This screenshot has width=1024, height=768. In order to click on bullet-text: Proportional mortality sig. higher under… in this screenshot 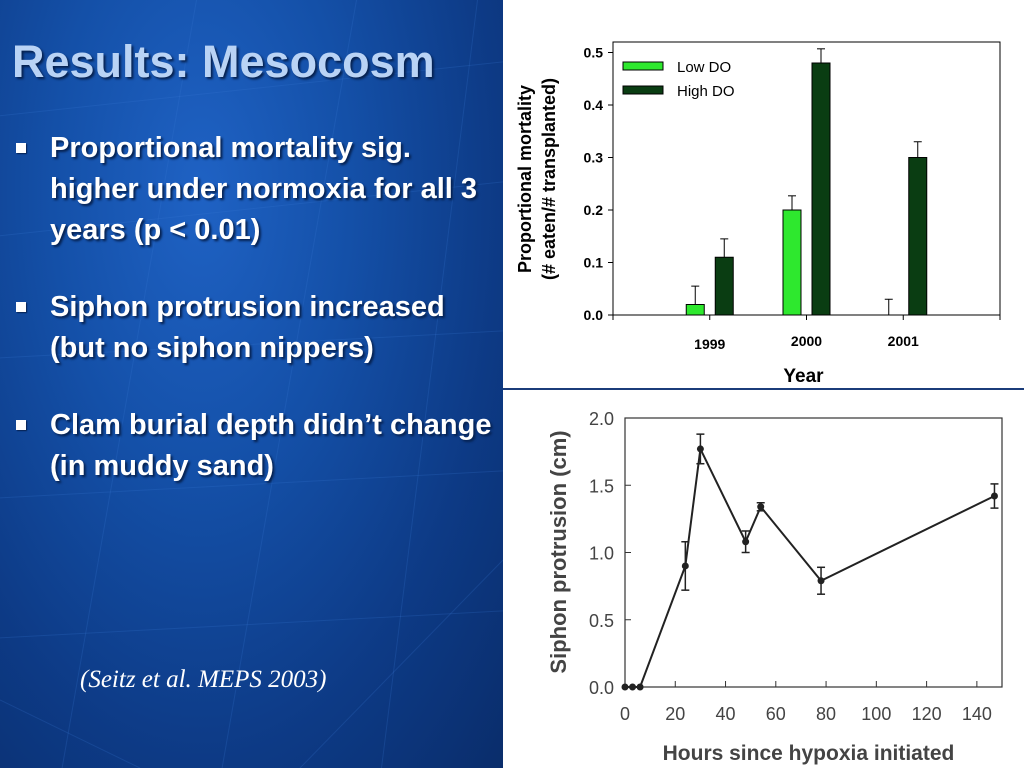, I will do `click(264, 189)`.